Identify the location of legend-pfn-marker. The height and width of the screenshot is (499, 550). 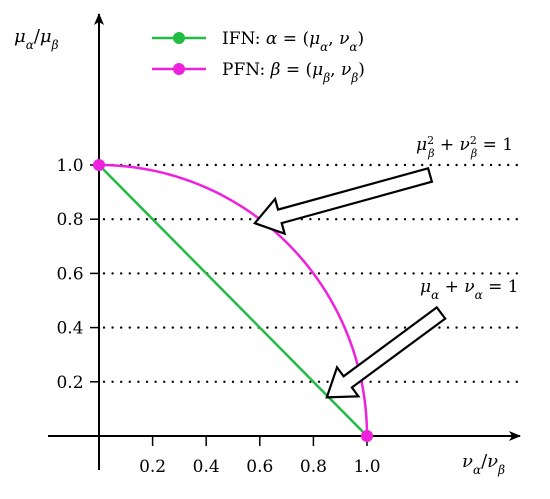
(179, 69).